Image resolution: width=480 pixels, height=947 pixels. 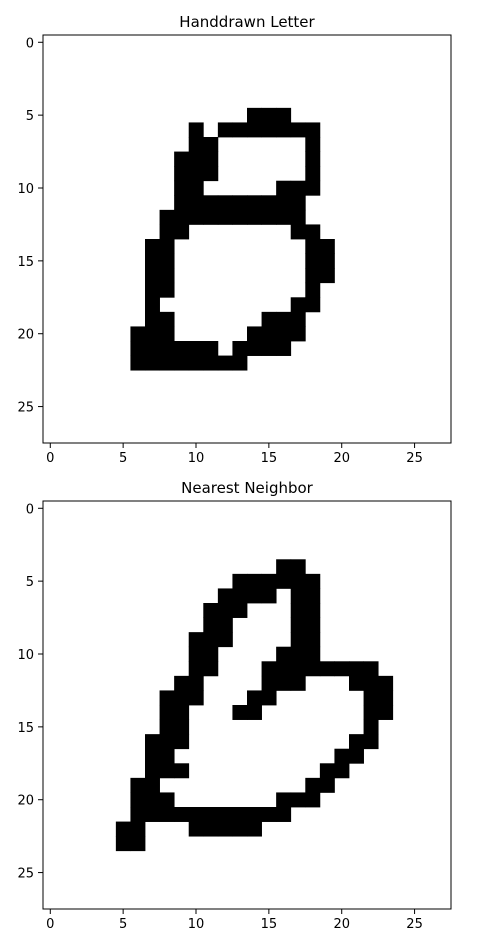 What do you see at coordinates (234, 454) in the screenshot?
I see `x-axis-ticks: 0 5 10 15 20 25` at bounding box center [234, 454].